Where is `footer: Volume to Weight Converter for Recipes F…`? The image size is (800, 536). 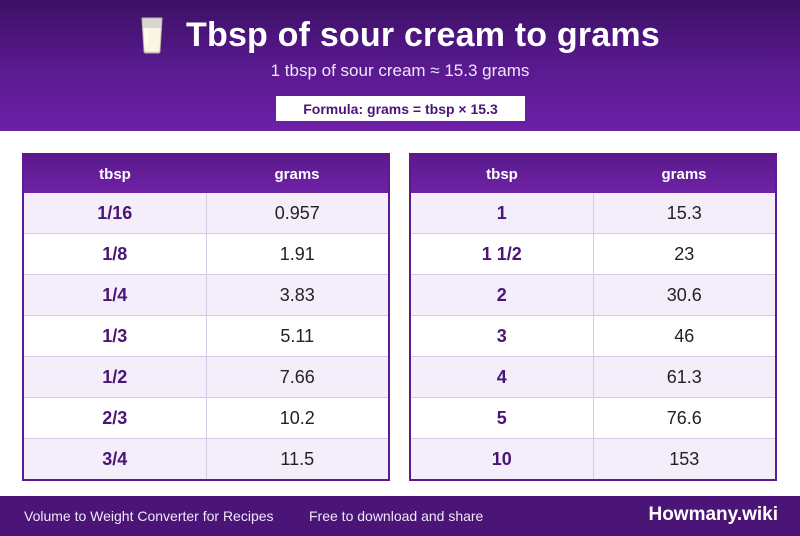 footer: Volume to Weight Converter for Recipes F… is located at coordinates (400, 516).